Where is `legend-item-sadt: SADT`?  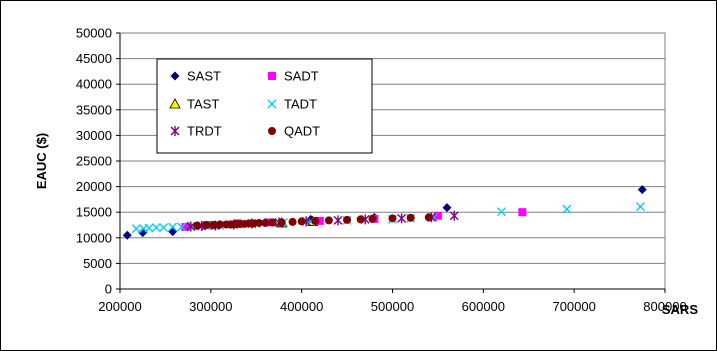
legend-item-sadt: SADT is located at coordinates (293, 76).